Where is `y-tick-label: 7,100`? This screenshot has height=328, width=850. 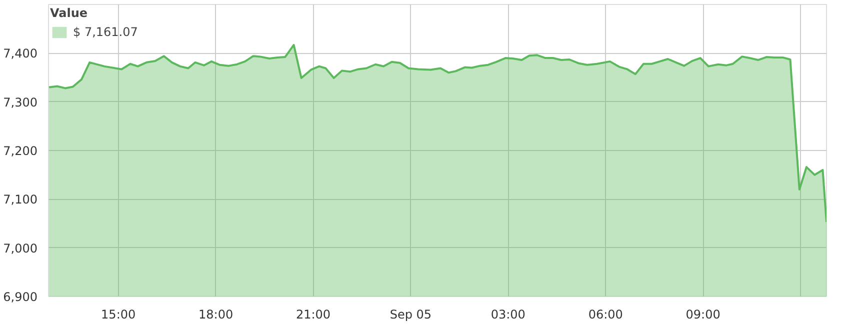 y-tick-label: 7,100 is located at coordinates (20, 199).